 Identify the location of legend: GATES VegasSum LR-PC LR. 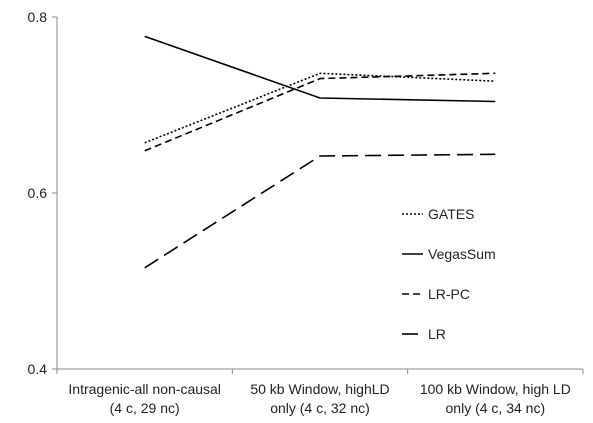
(449, 274).